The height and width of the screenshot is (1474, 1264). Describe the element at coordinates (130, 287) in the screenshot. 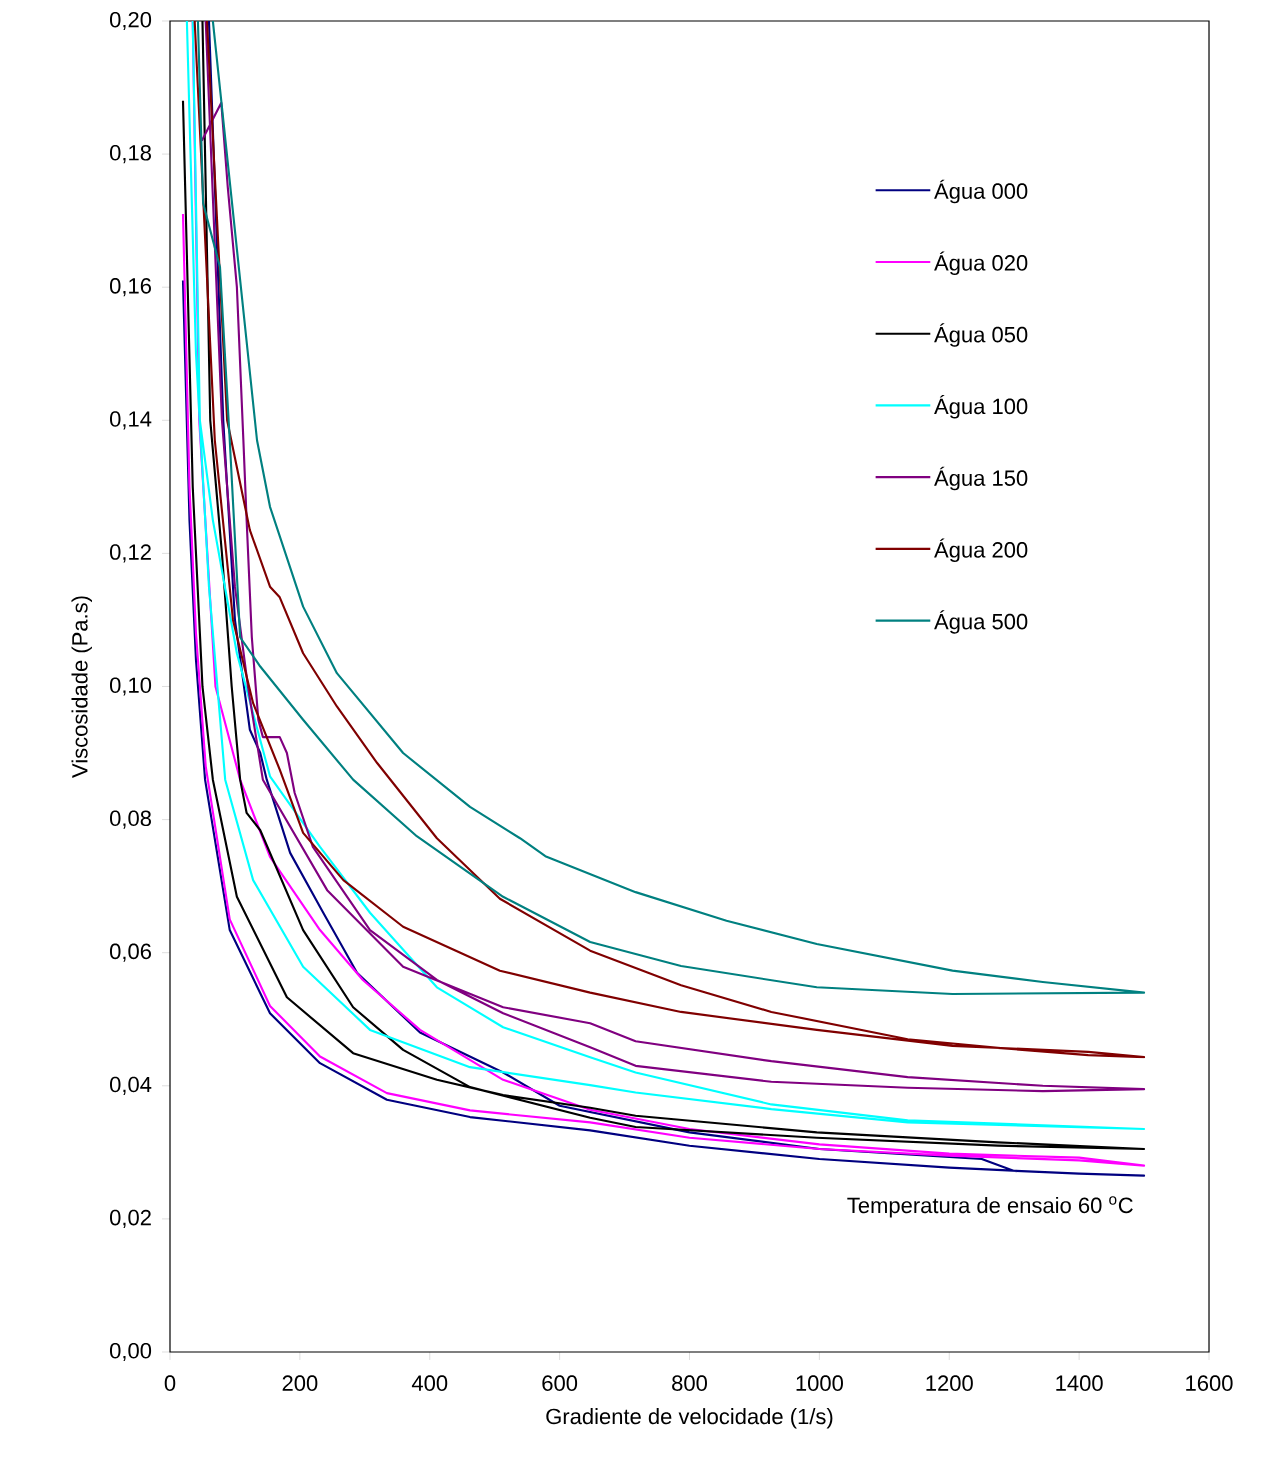

I see `y-tick-label: 0,16` at that location.